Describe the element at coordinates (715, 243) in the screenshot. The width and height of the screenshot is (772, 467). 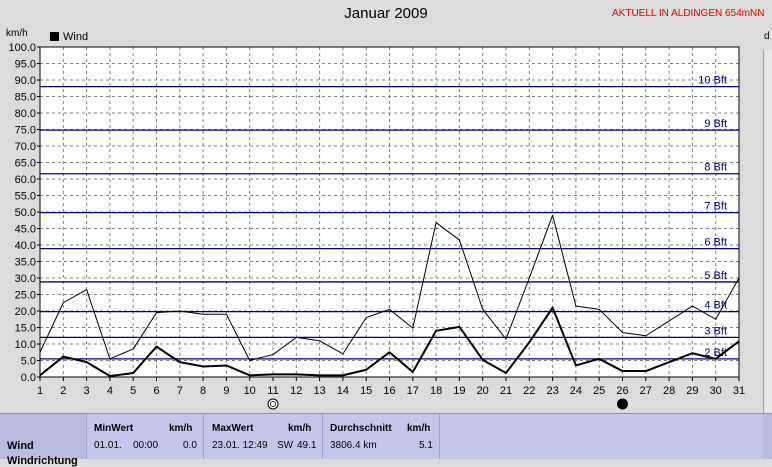
I see `beaufort-label: 6 Bft` at that location.